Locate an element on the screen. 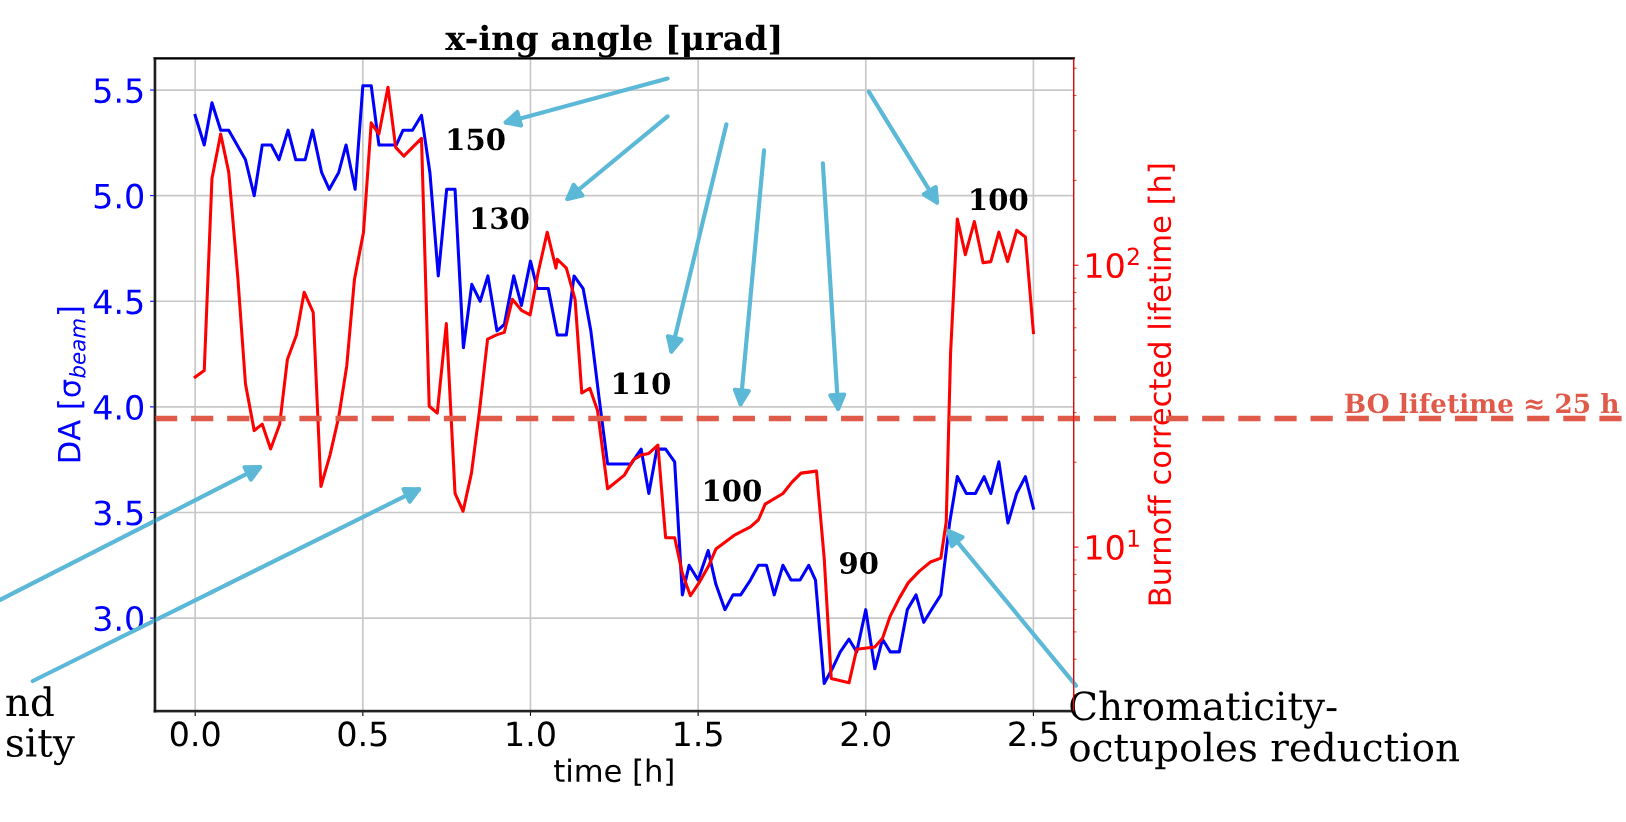 This screenshot has width=1626, height=822. annotation: 110 is located at coordinates (642, 383).